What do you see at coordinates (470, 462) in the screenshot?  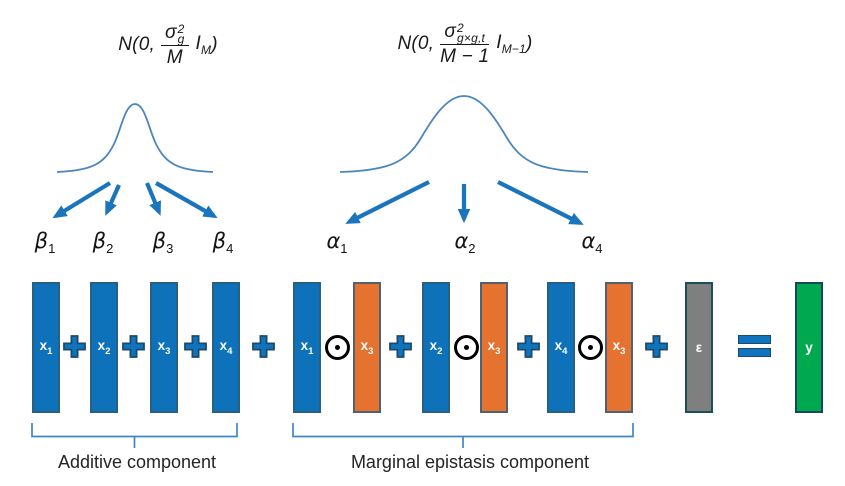 I see `epistasis-component-label: Marginal epistasis component` at bounding box center [470, 462].